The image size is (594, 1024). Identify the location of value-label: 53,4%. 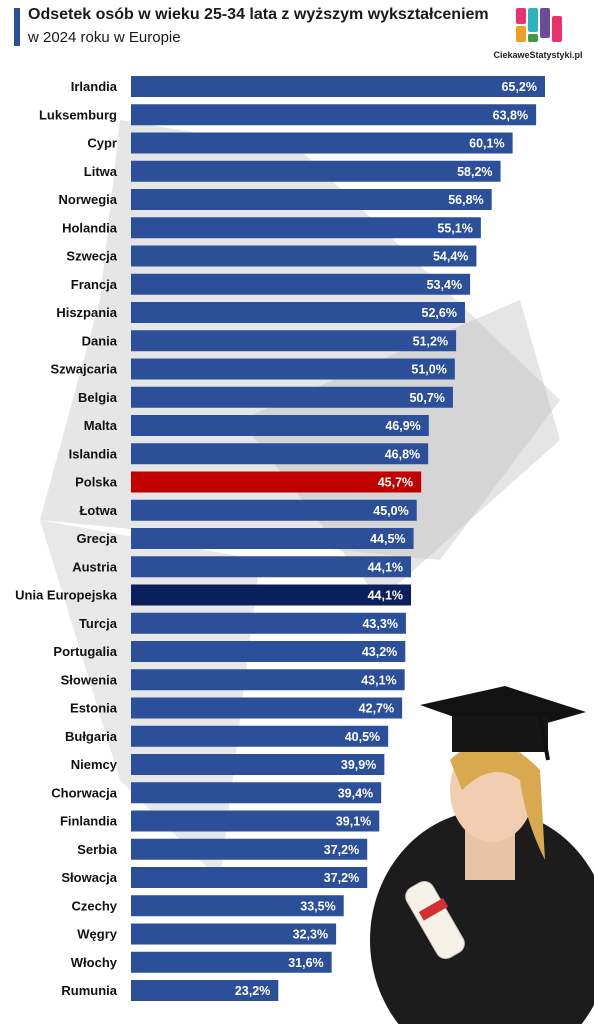
(444, 285).